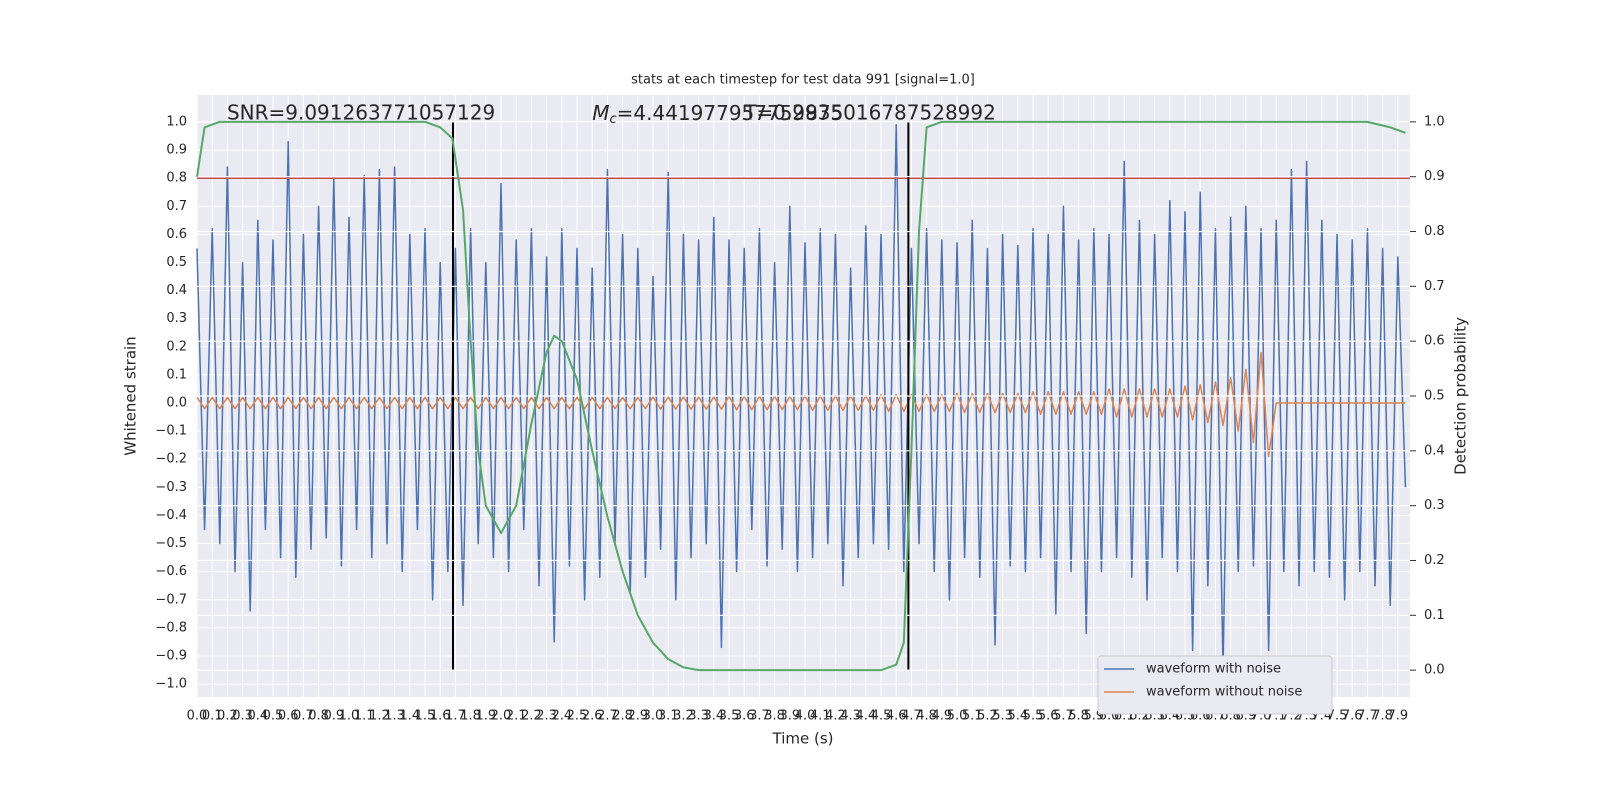 The width and height of the screenshot is (1600, 800). Describe the element at coordinates (1002, 716) in the screenshot. I see `x-tick-label: 5.3` at that location.